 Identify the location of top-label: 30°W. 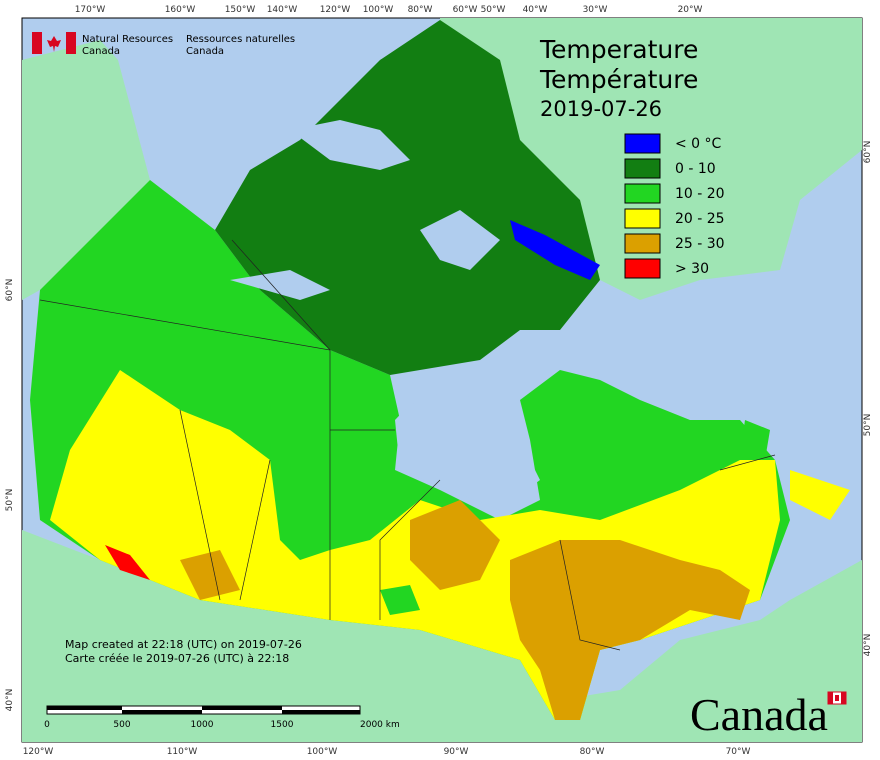
(595, 10).